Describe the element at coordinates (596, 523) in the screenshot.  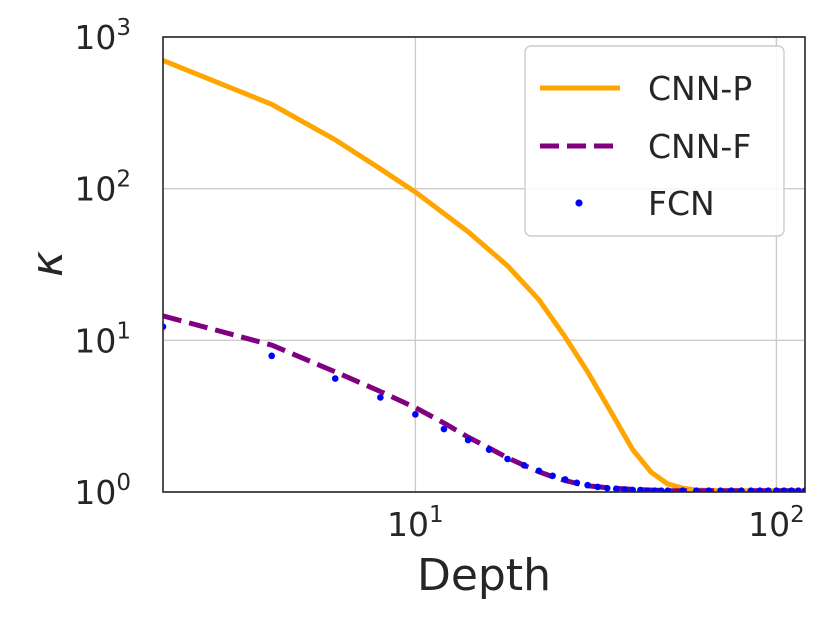
I see `x-axis-ticks: 101 102` at that location.